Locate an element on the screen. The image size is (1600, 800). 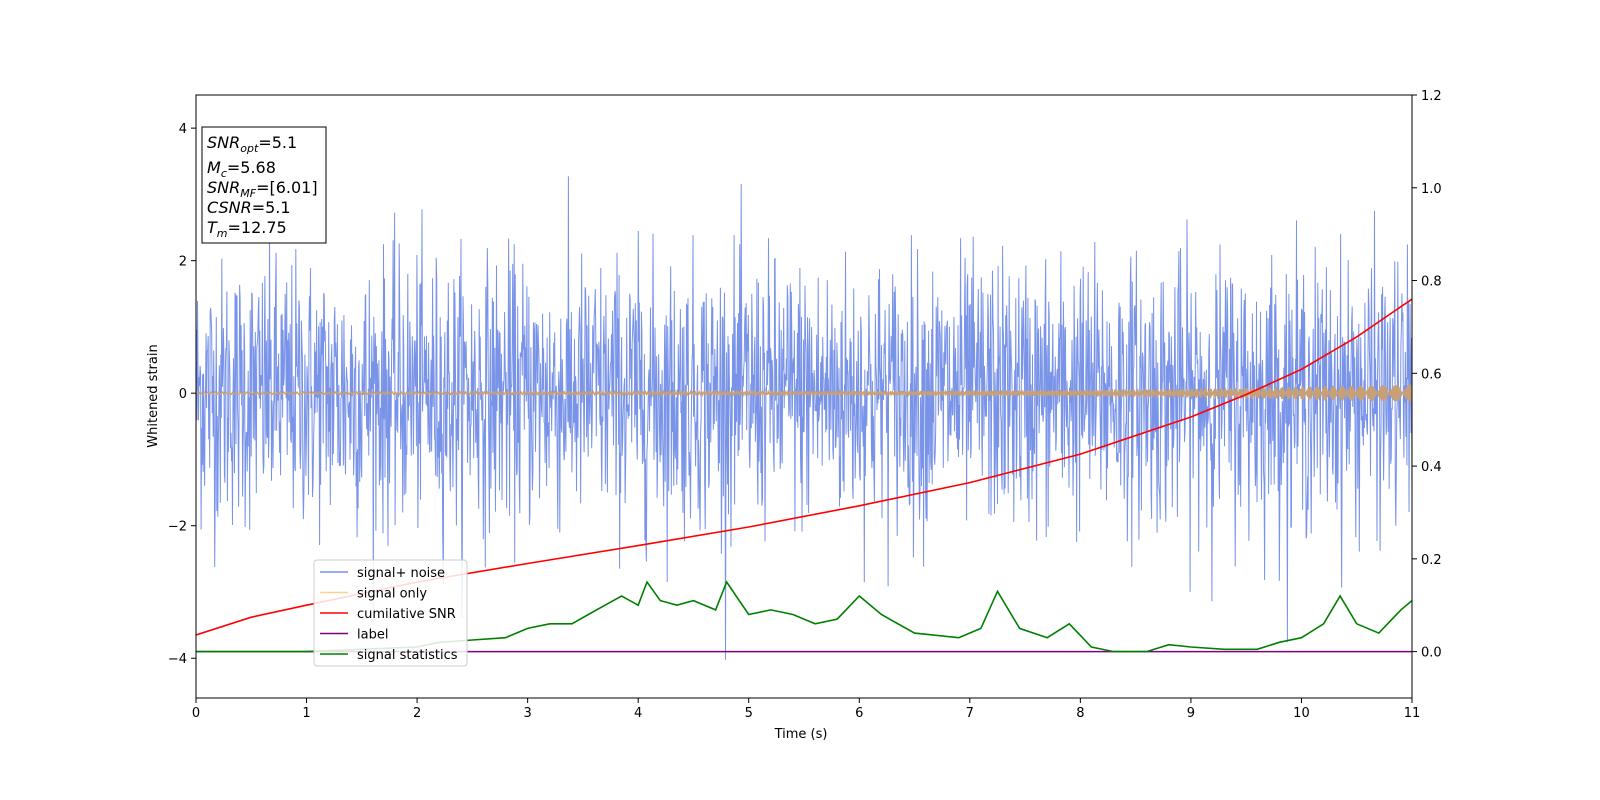
info-snr-opt: SNRopt=5.1 is located at coordinates (252, 144).